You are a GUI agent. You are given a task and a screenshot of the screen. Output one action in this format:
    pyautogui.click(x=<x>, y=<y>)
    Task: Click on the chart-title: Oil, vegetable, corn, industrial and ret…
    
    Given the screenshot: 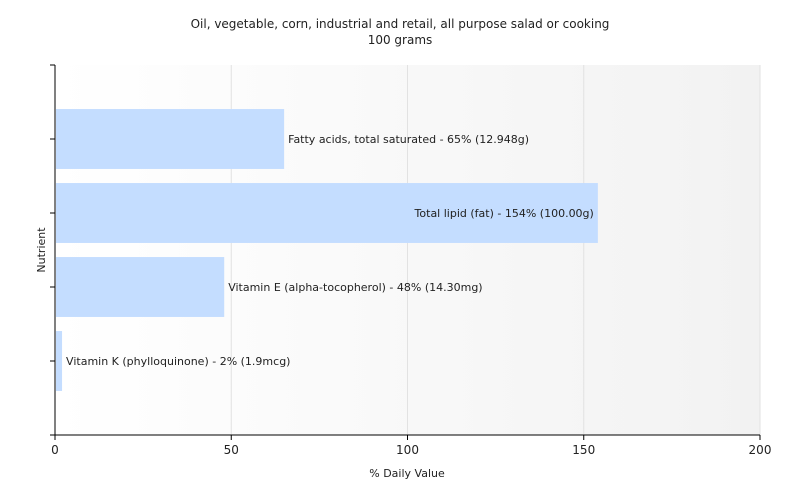 What is the action you would take?
    pyautogui.click(x=400, y=24)
    